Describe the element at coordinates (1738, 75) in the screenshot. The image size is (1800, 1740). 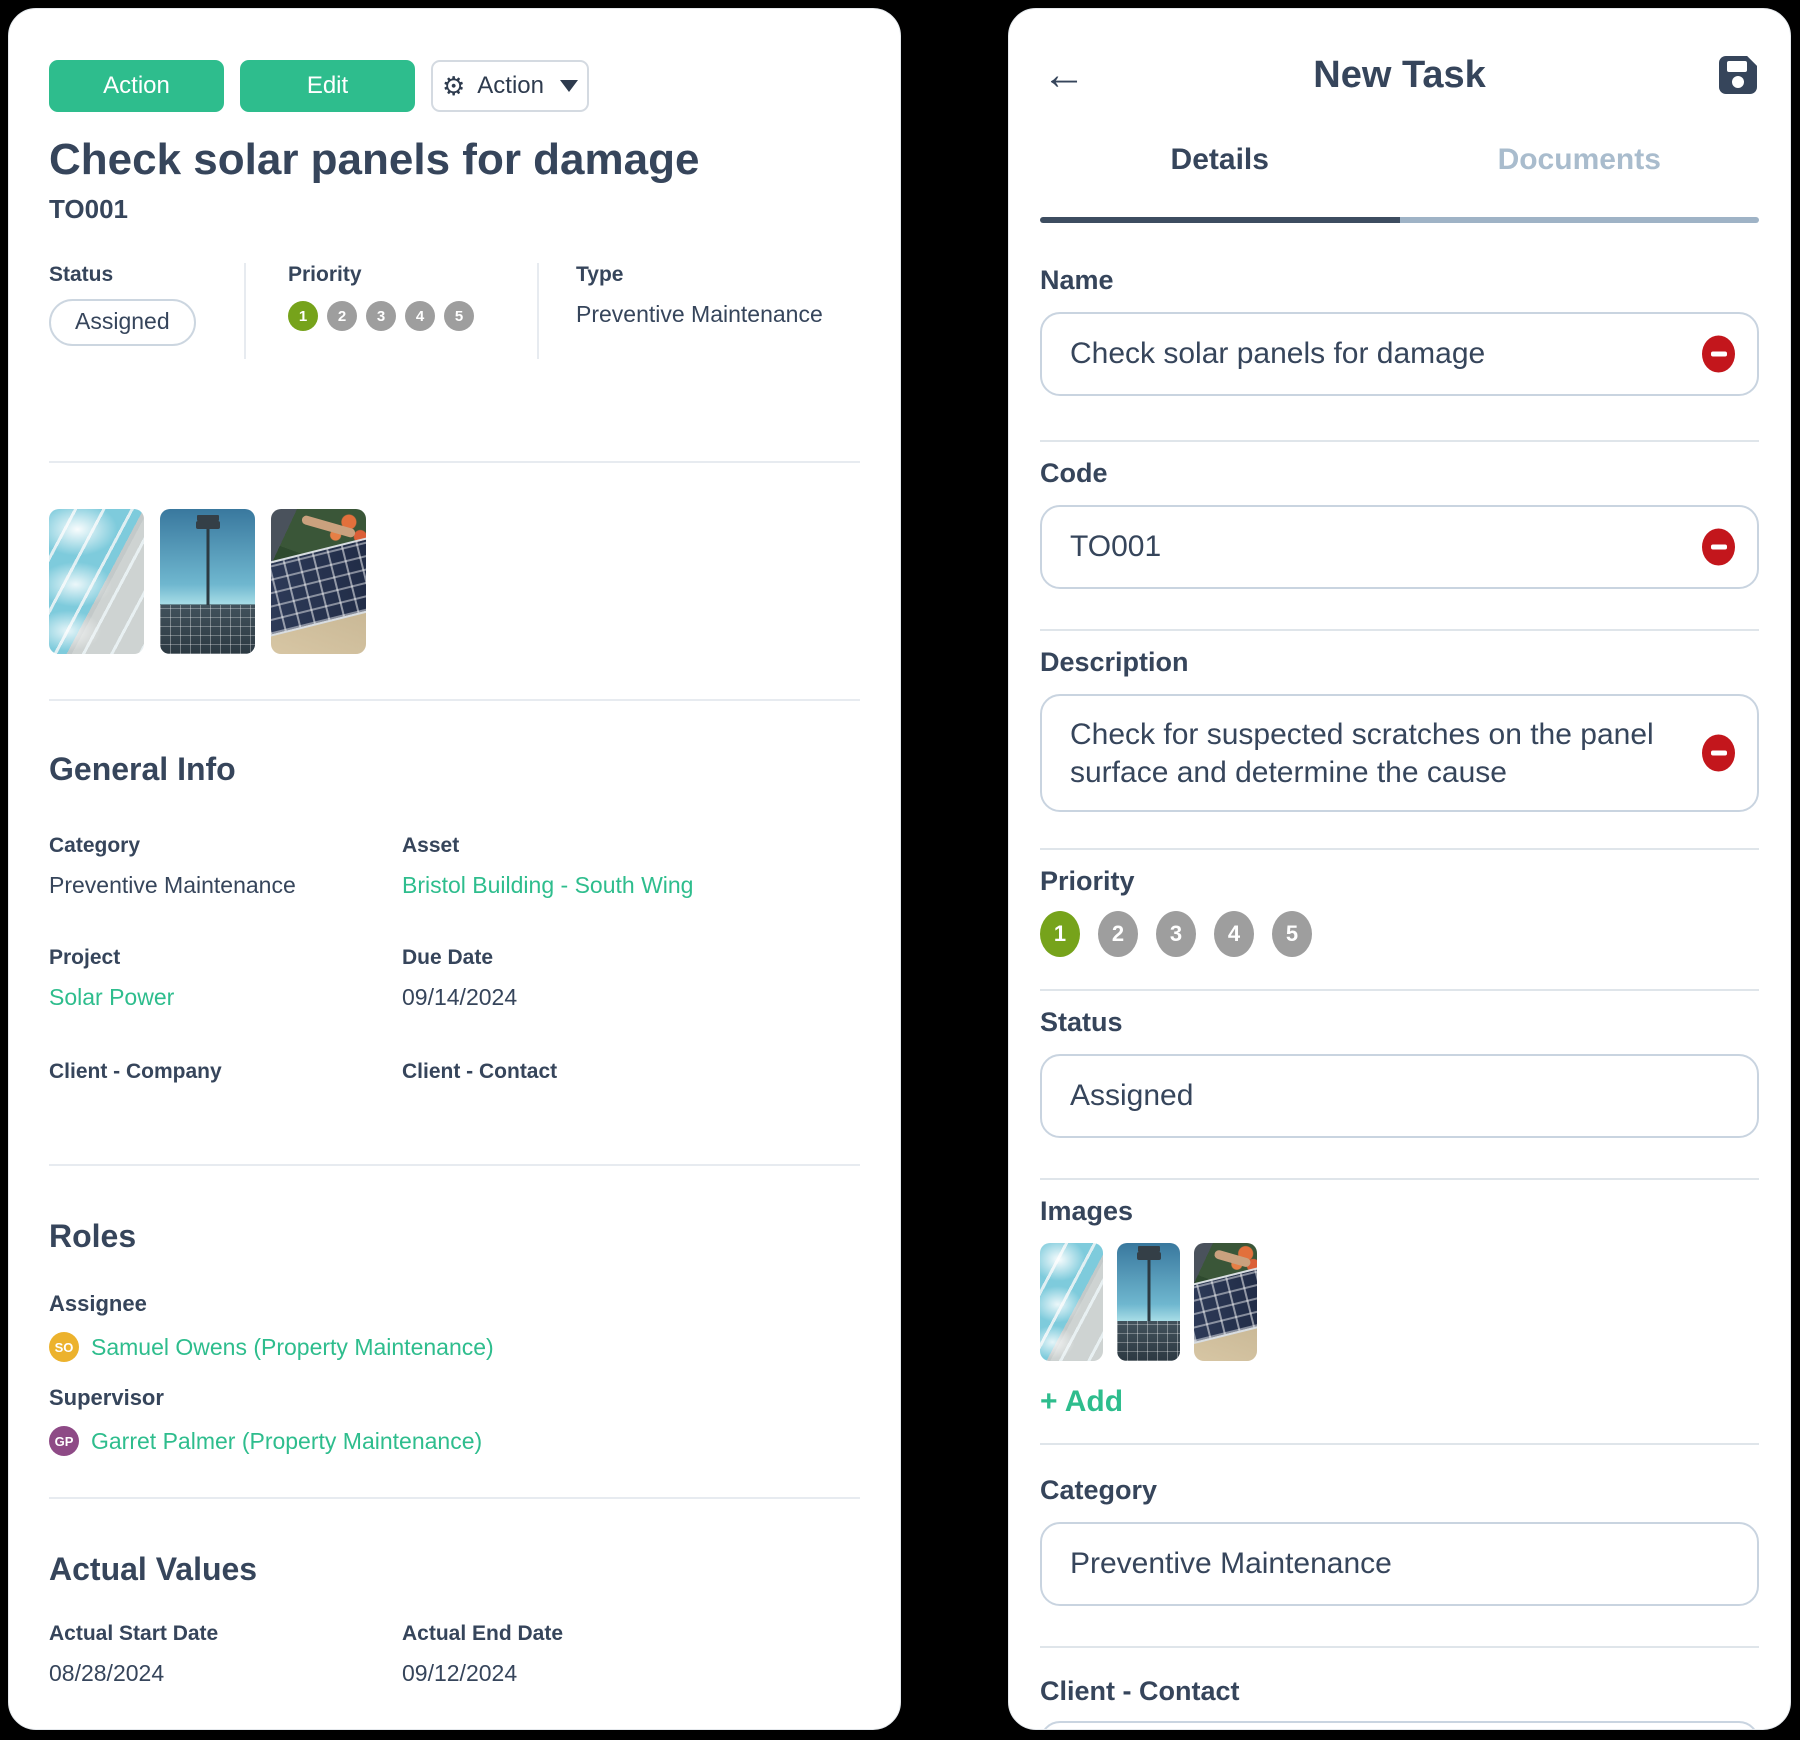
I see `save-icon` at that location.